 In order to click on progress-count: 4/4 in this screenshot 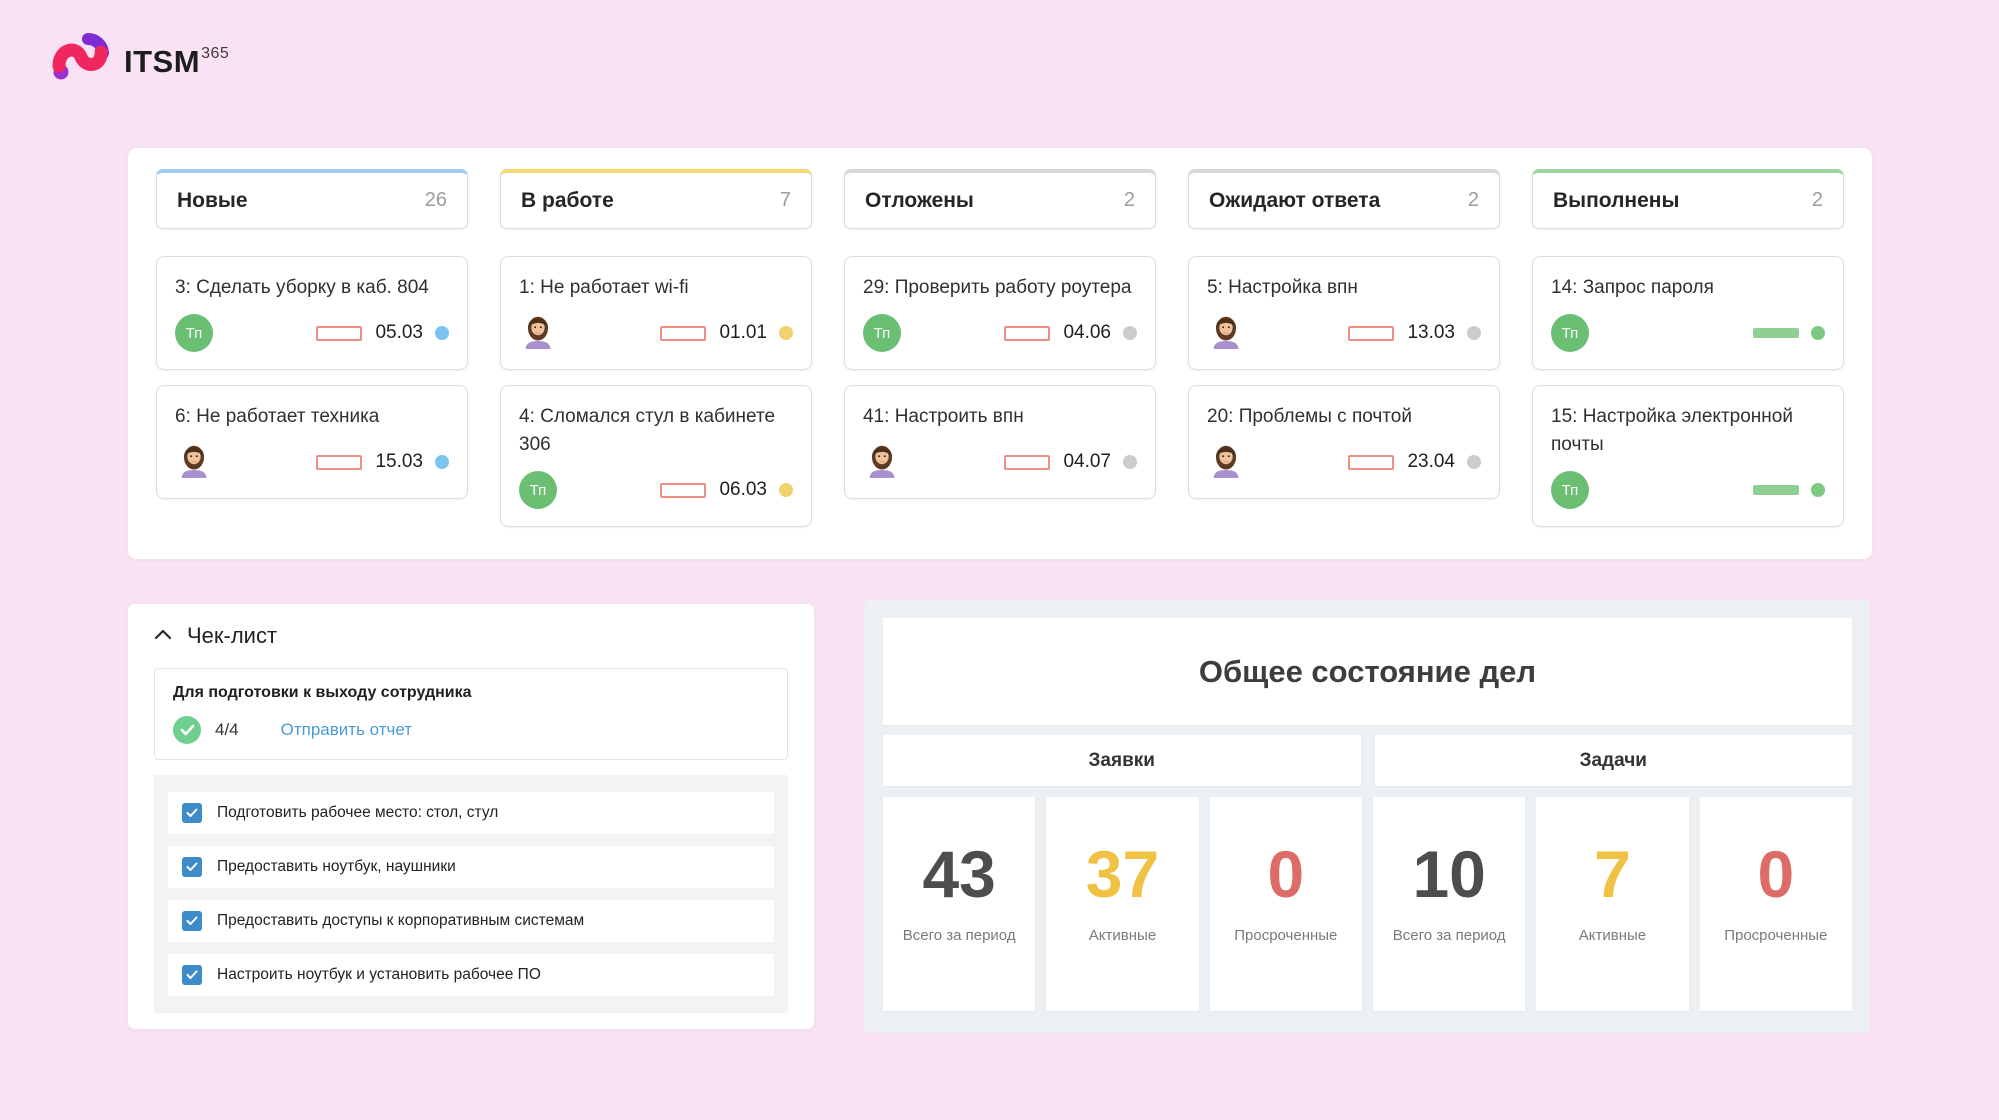, I will do `click(227, 729)`.